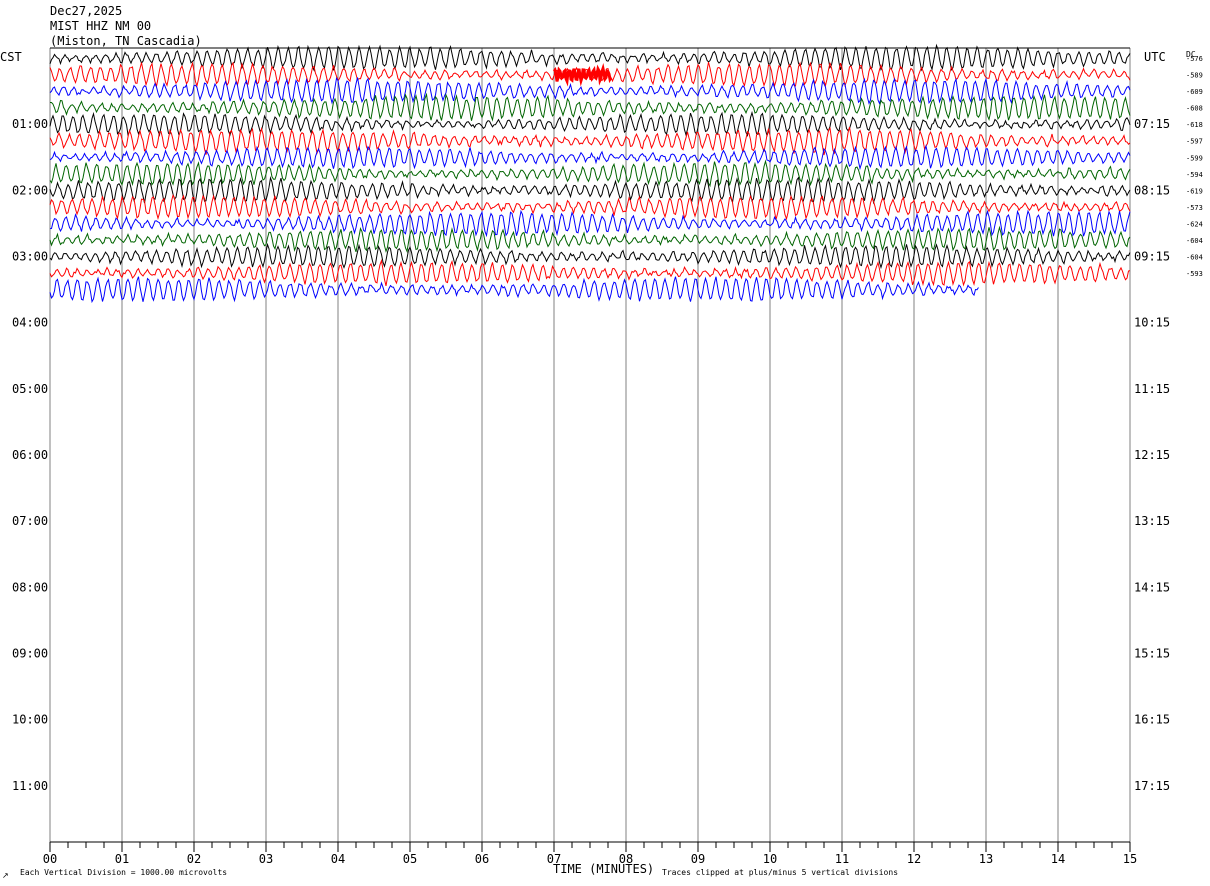  What do you see at coordinates (1152, 720) in the screenshot?
I see `right-hour-label: 16:15` at bounding box center [1152, 720].